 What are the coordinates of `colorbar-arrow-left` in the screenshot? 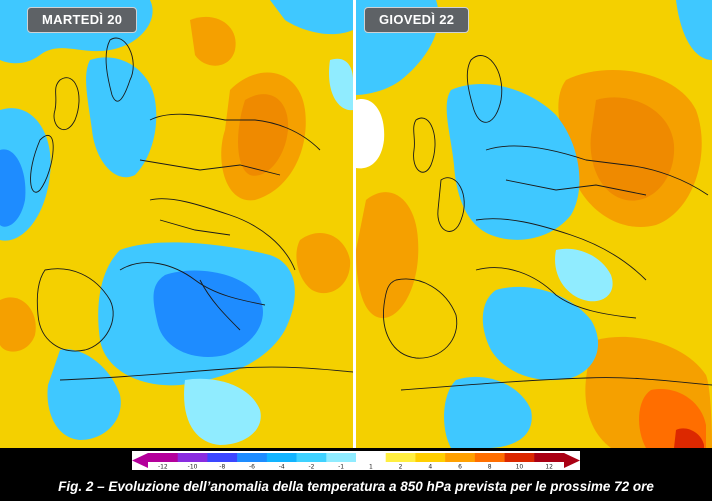 It's located at (140, 460).